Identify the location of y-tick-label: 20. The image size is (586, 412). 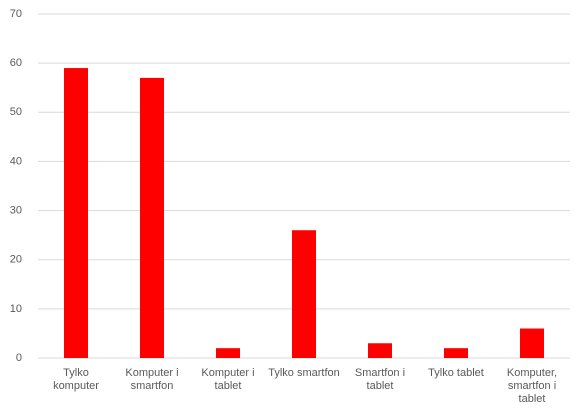
(16, 260).